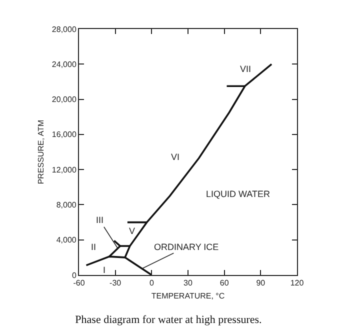  I want to click on y-tick-label: 28,000, so click(64, 29).